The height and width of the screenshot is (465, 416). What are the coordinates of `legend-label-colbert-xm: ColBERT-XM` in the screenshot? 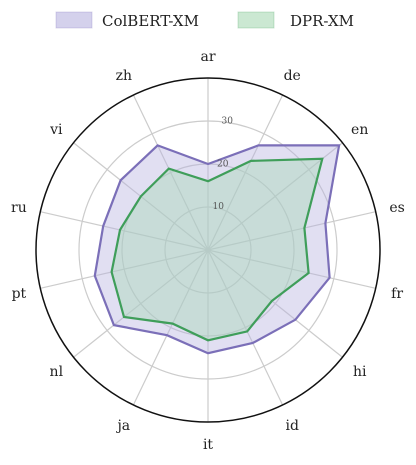 It's located at (150, 21).